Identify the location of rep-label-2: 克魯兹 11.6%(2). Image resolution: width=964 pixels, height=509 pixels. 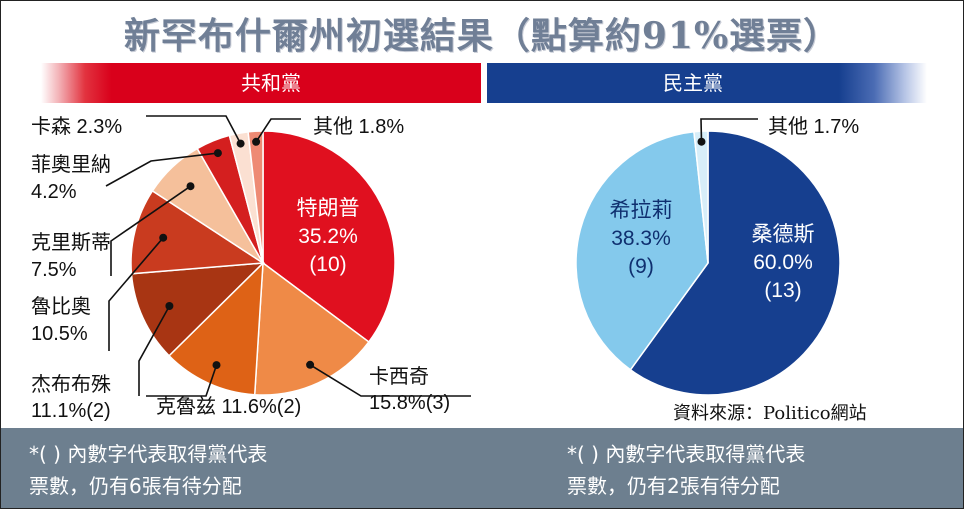
(228, 406).